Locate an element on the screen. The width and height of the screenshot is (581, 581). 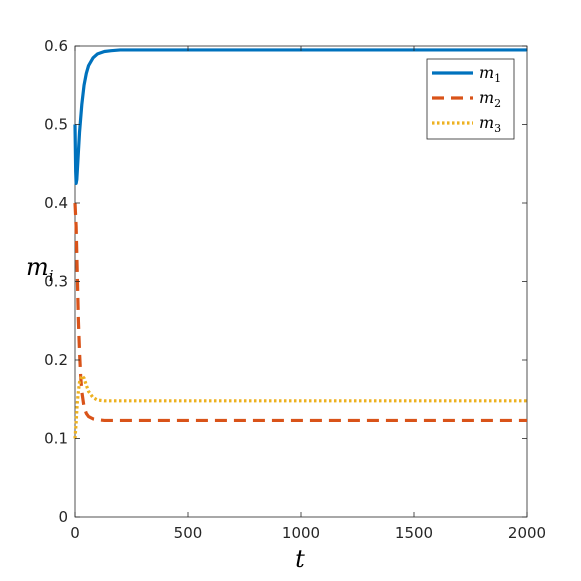
x-tick-label: 2000 is located at coordinates (527, 533).